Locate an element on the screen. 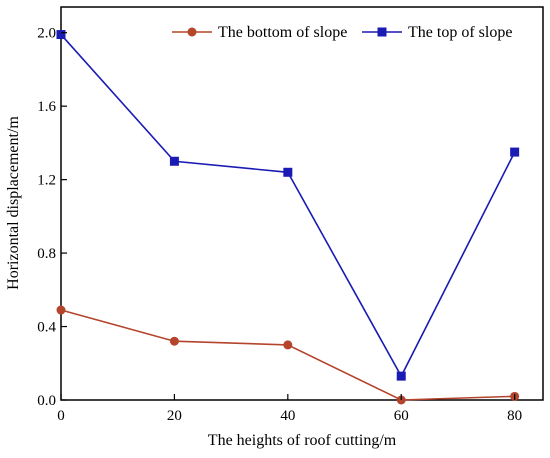  y-tick-label: 2.0 is located at coordinates (46, 34).